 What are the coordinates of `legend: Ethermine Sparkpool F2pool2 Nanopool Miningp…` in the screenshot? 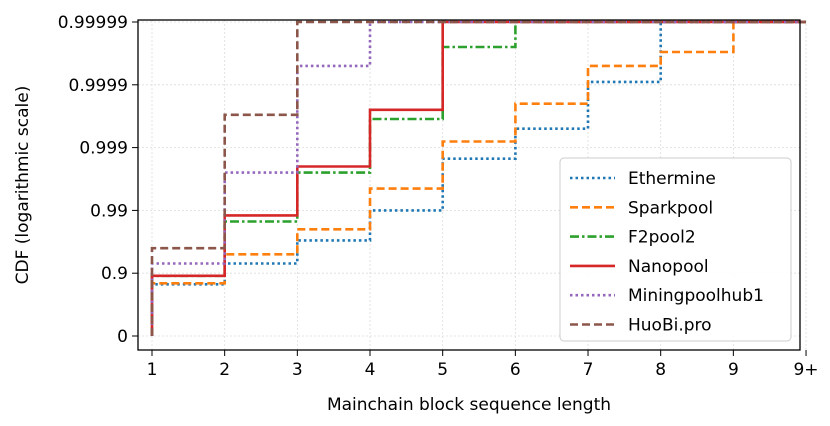 It's located at (675, 249).